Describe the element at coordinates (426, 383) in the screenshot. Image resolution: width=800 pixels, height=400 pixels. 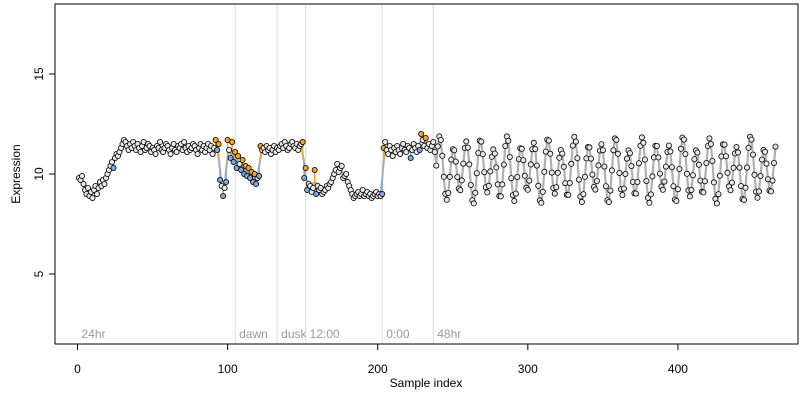
I see `x-axis-title: Sample index` at that location.